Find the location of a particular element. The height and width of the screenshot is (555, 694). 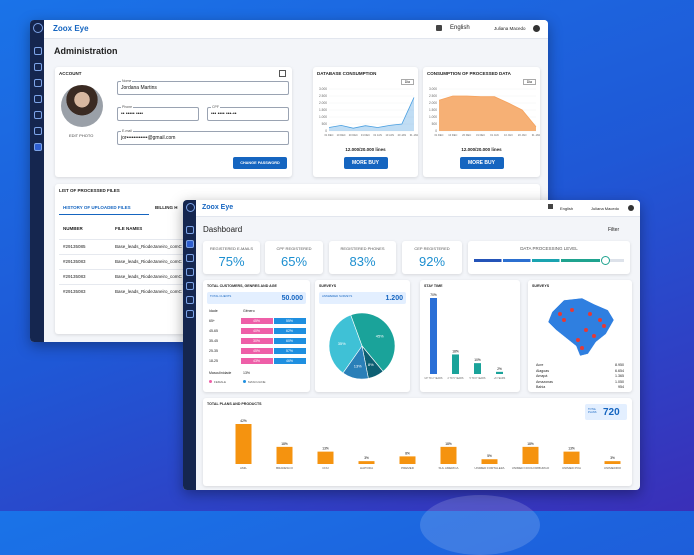

brand: Zoox Eye is located at coordinates (218, 207).